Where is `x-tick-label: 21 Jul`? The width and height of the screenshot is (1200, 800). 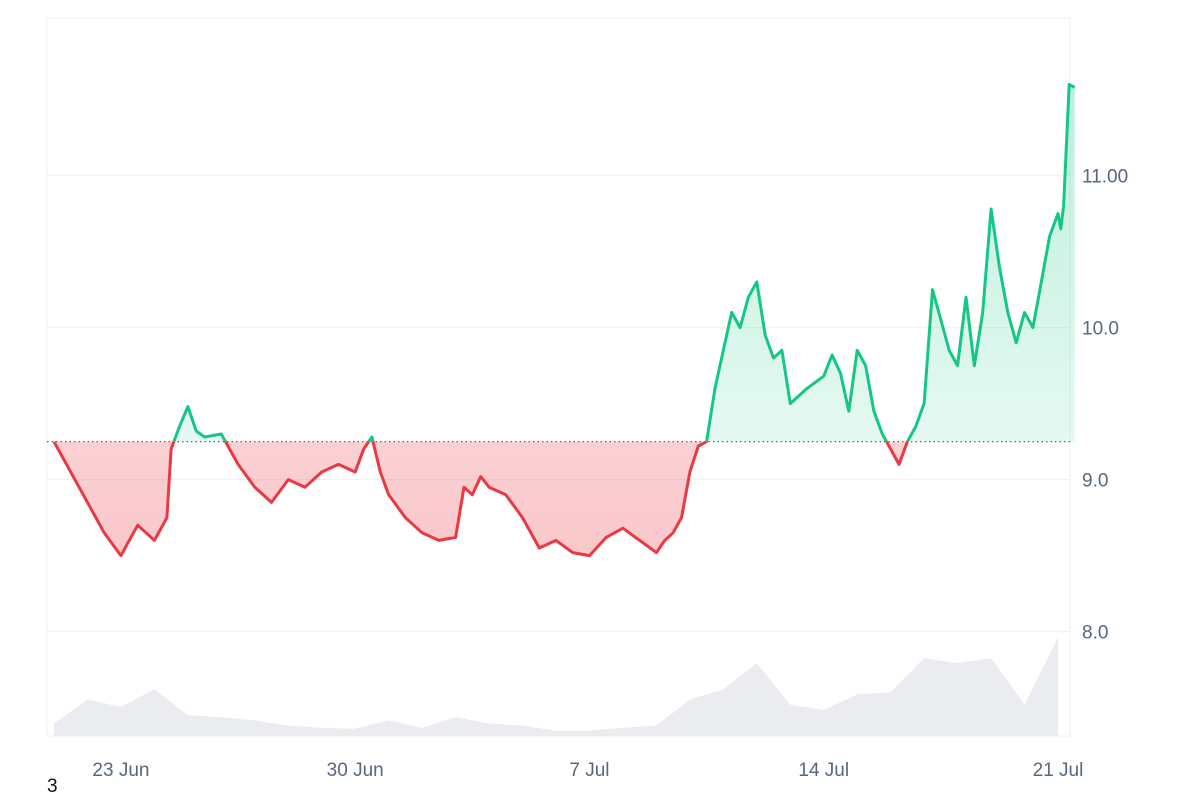 x-tick-label: 21 Jul is located at coordinates (1058, 770).